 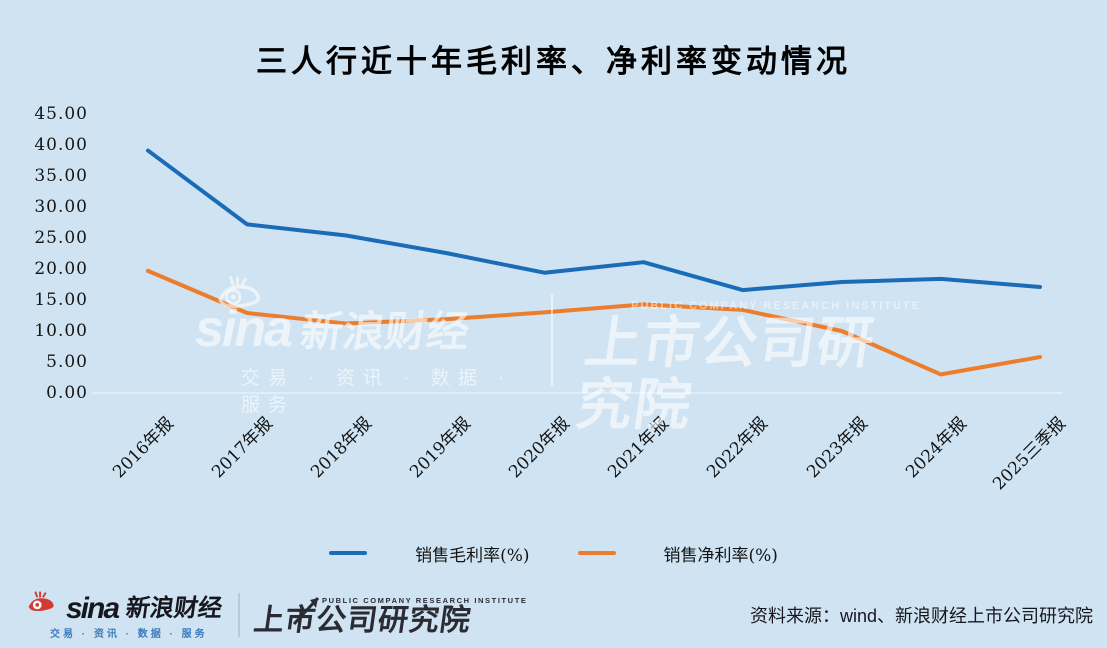 I want to click on footer-sina-logo: sina 新浪财经 交易 · 资讯 · 数据 · 服务, so click(x=124, y=615).